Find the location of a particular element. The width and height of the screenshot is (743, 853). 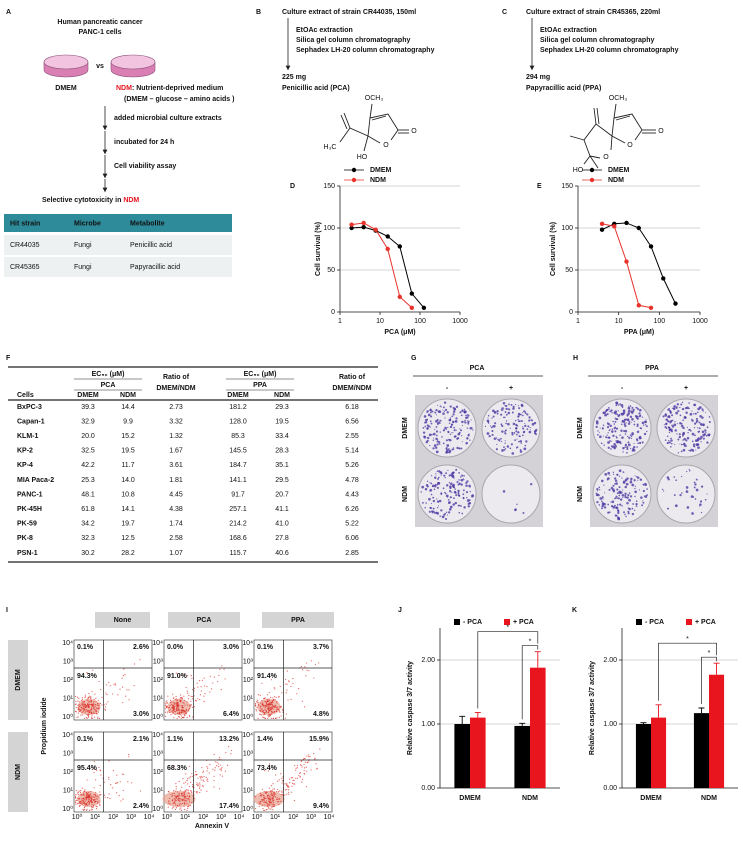

table-header: EC₅₀ (μM) is located at coordinates (108, 374).